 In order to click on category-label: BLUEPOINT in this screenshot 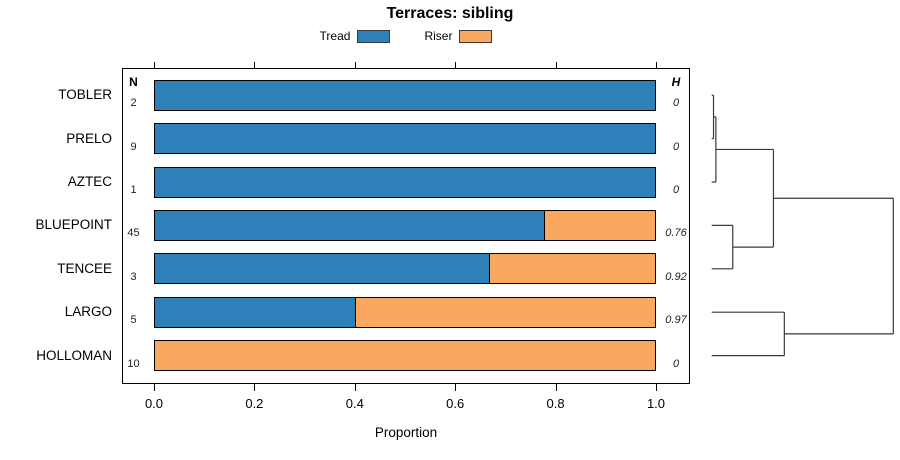, I will do `click(73, 225)`.